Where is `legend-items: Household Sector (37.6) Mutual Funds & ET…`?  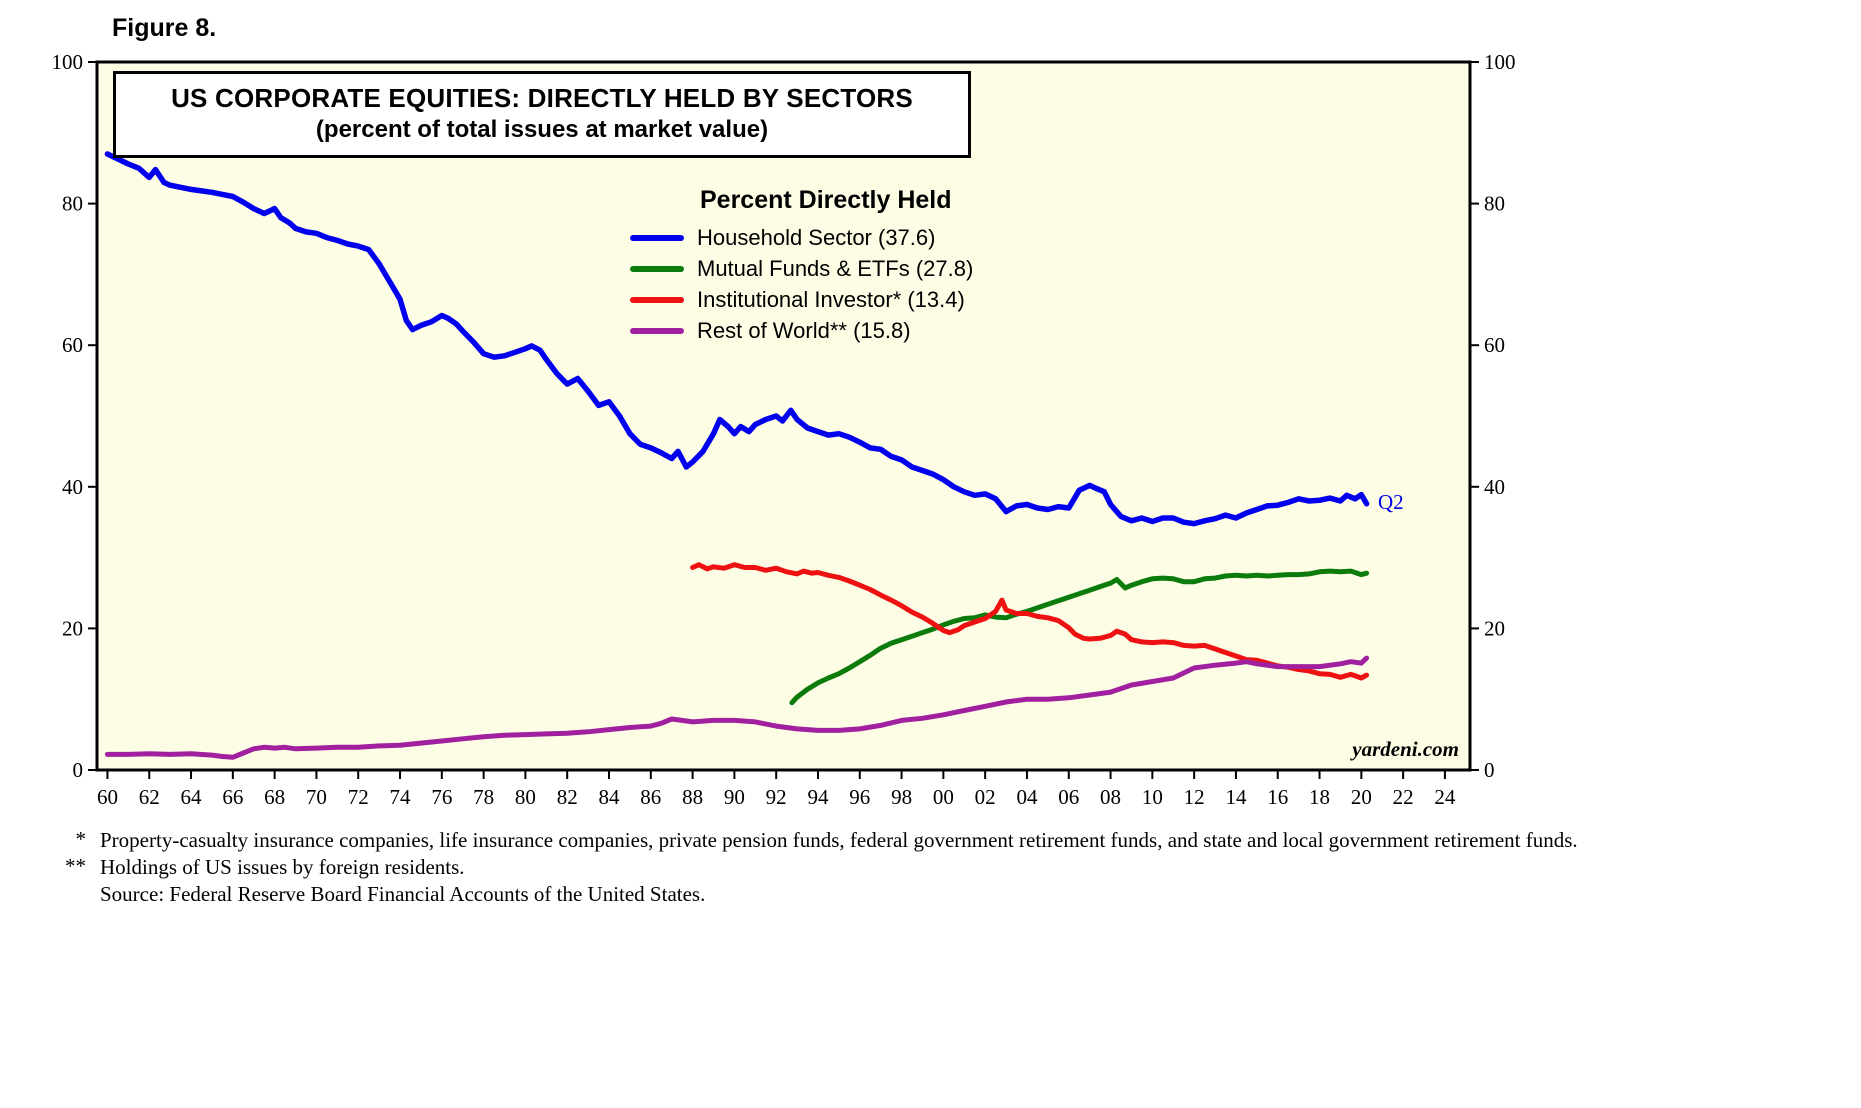 legend-items: Household Sector (37.6) Mutual Funds & ET… is located at coordinates (801, 284).